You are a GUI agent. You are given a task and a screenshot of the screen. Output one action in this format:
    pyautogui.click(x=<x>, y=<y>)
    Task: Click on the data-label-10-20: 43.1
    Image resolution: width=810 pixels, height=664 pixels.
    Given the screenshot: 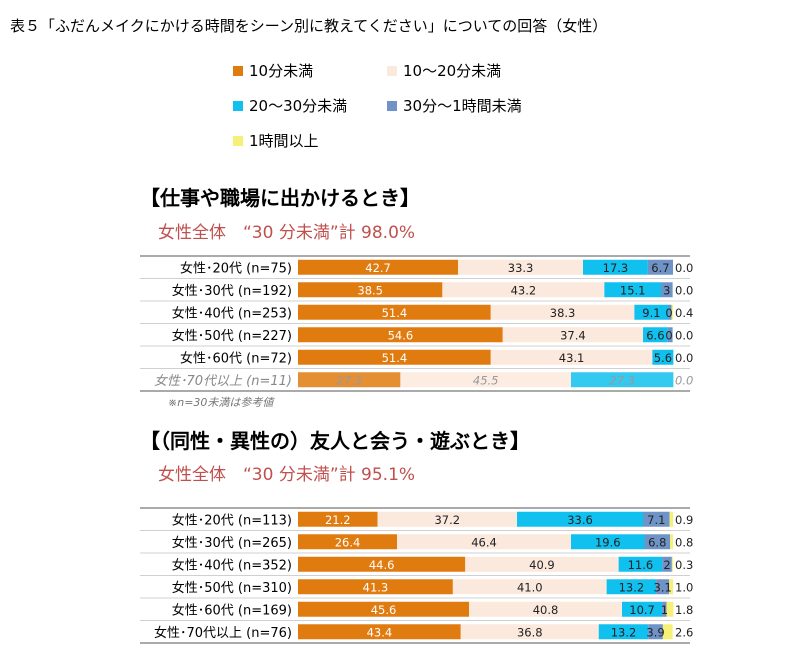 What is the action you would take?
    pyautogui.click(x=572, y=358)
    